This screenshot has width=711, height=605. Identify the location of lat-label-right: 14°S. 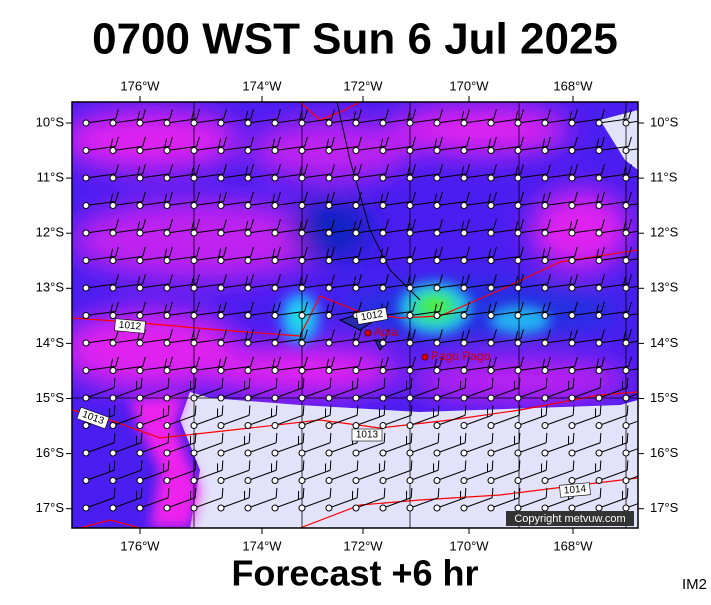
(664, 342).